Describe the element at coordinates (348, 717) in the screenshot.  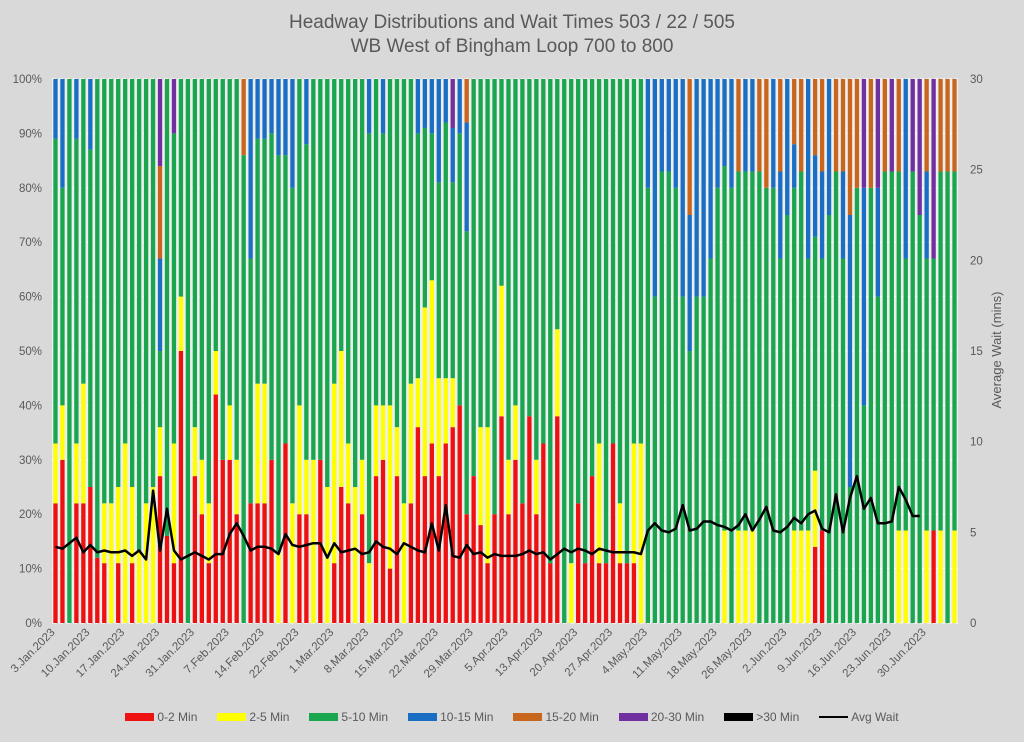
I see `legend-item: 5-10 Min` at that location.